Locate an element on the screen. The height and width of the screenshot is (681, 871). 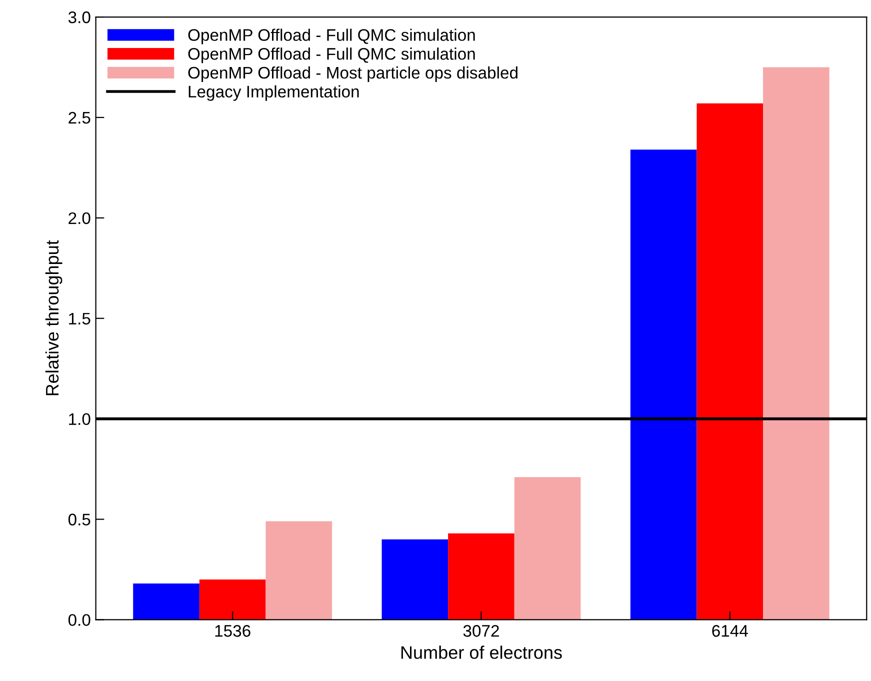
y-tick-label: 3.0 is located at coordinates (79, 17).